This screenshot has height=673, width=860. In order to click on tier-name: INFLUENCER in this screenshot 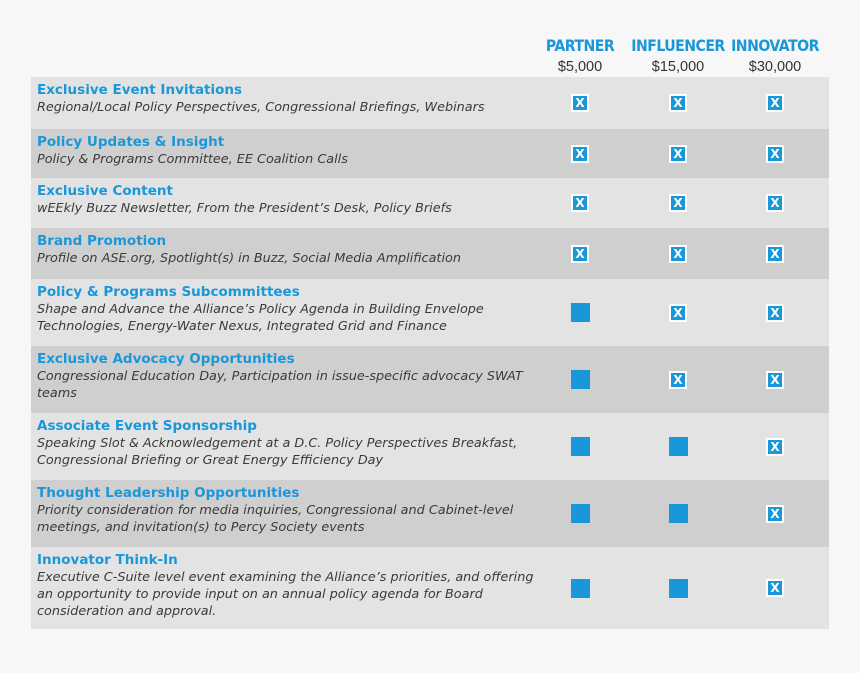, I will do `click(678, 45)`.